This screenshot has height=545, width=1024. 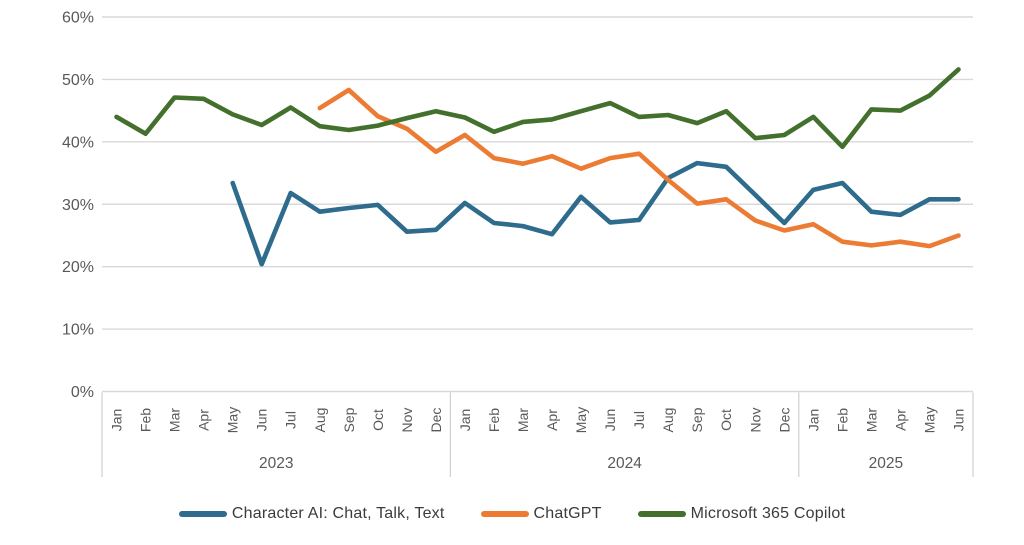 What do you see at coordinates (78, 142) in the screenshot?
I see `y-axis-tick-label: 40%` at bounding box center [78, 142].